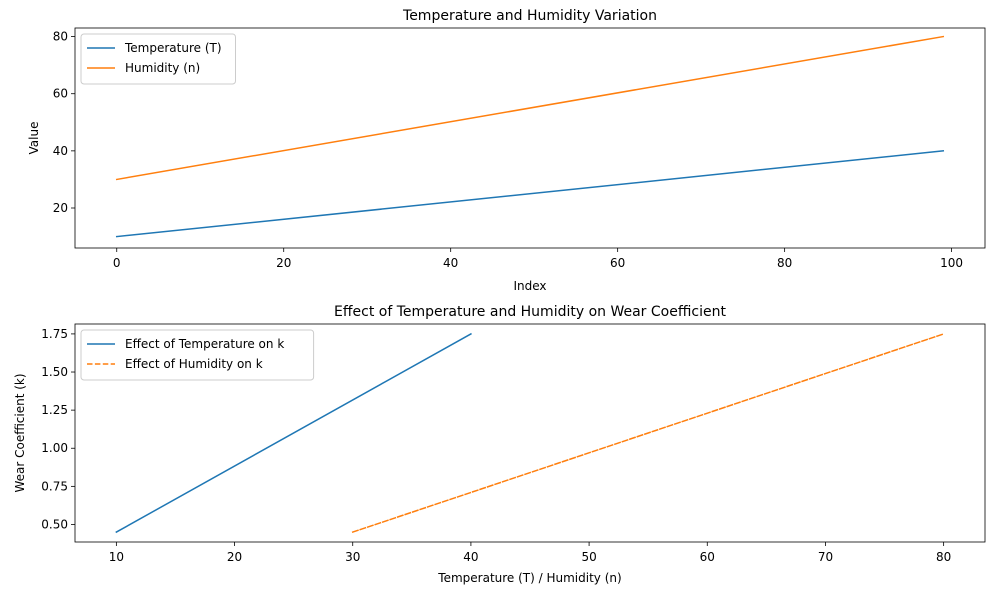  I want to click on x-tick-label: 100, so click(951, 263).